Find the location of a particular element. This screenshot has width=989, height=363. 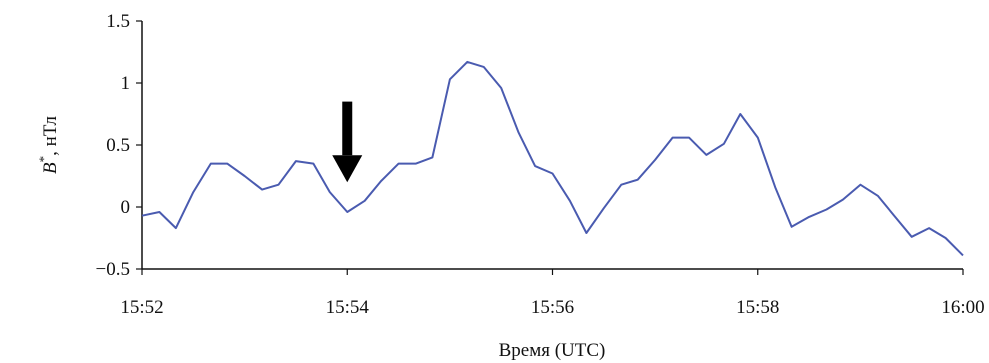

x-tick-label: 15:56 is located at coordinates (552, 307).